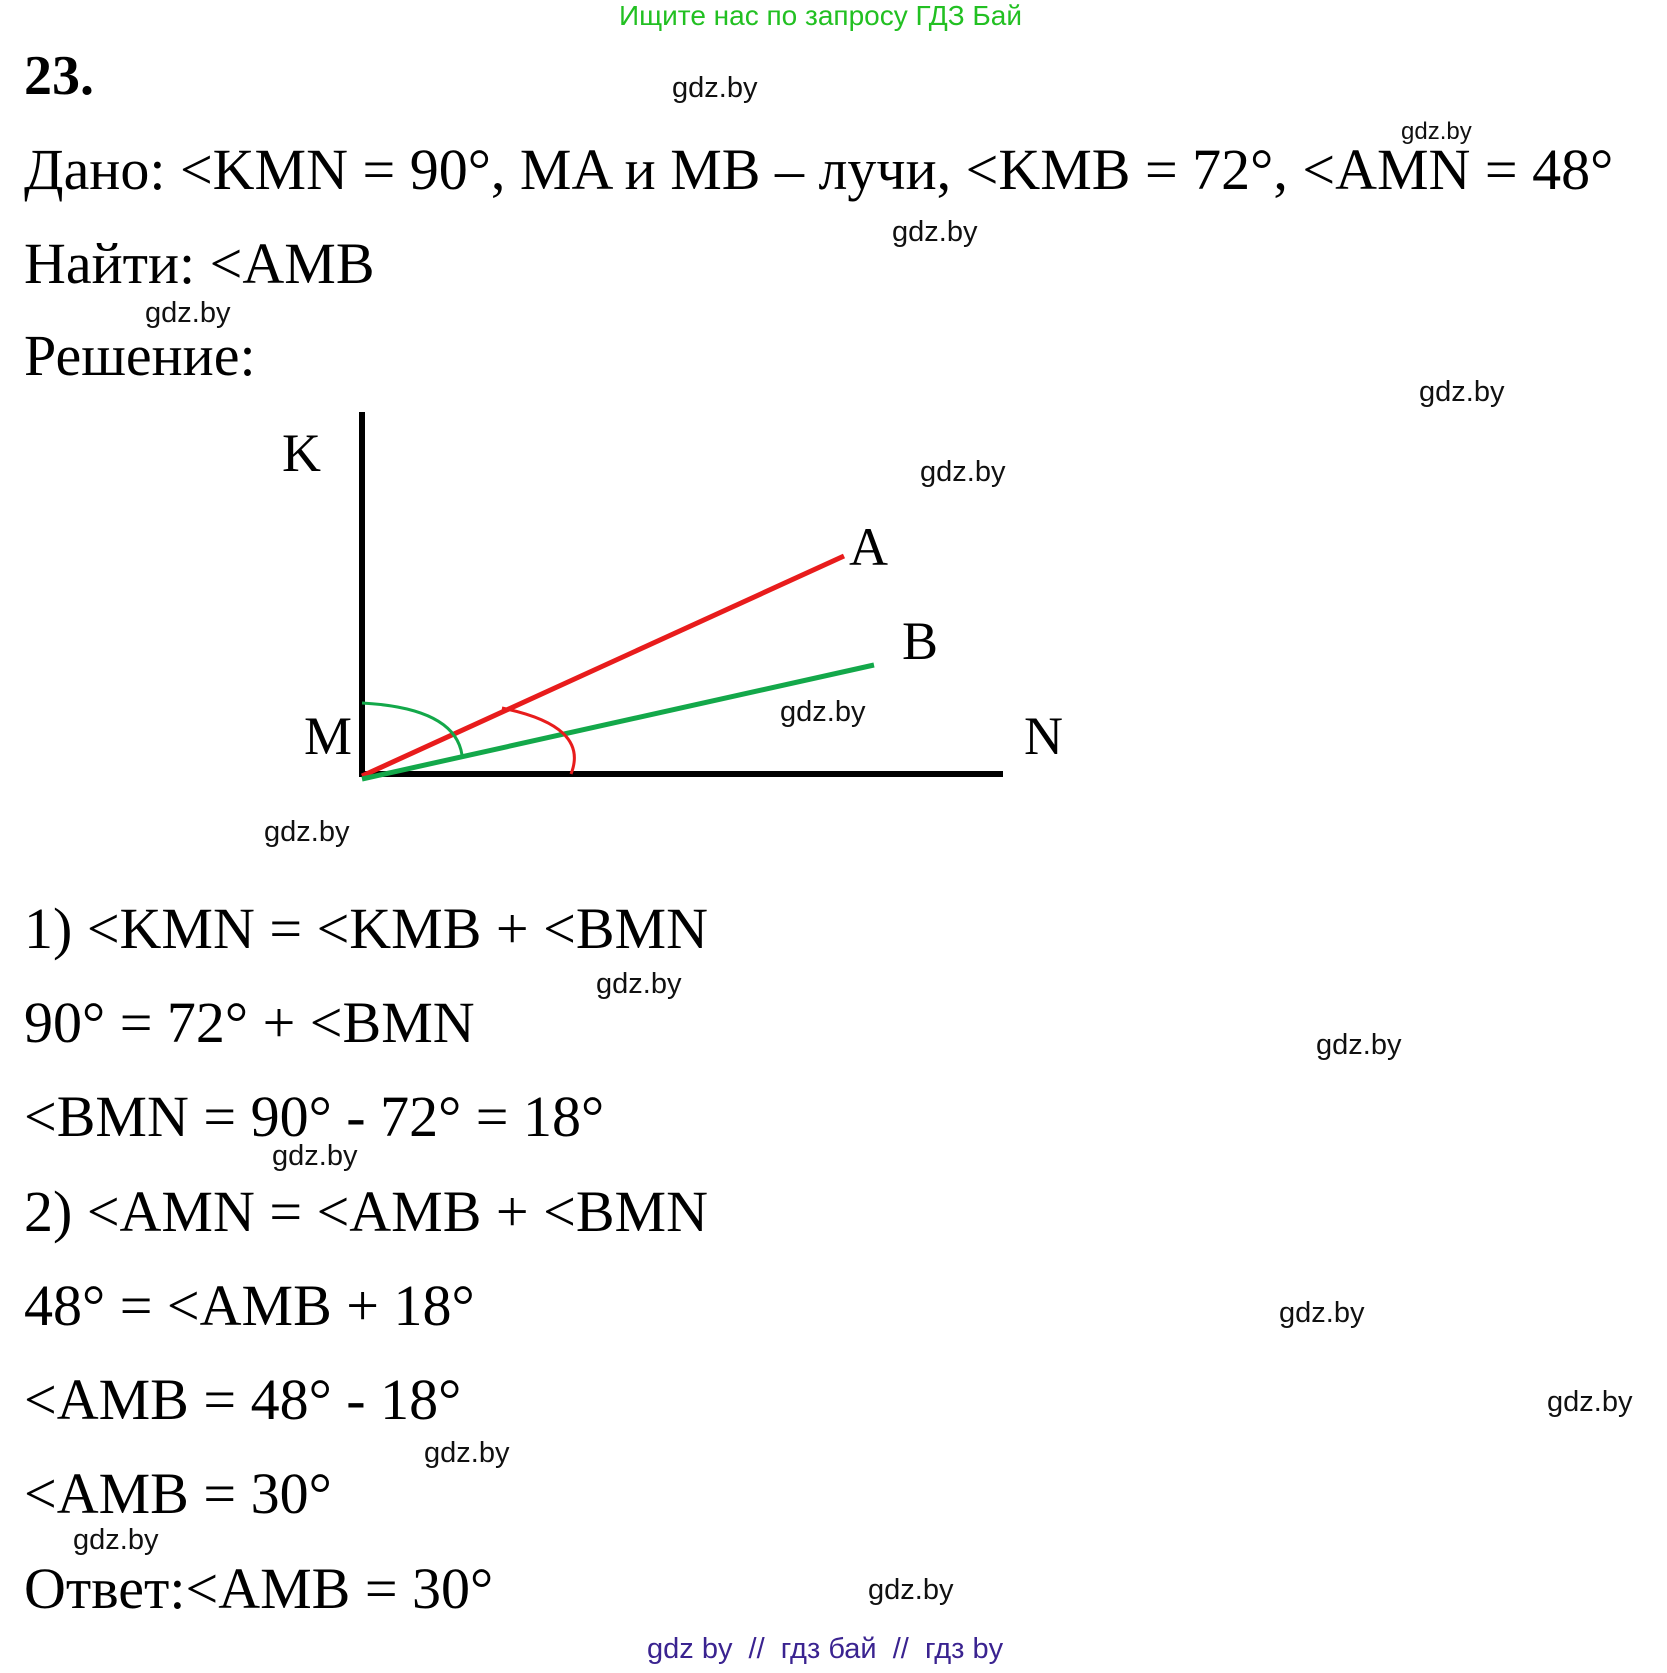  What do you see at coordinates (412, 728) in the screenshot?
I see `arc-kmb` at bounding box center [412, 728].